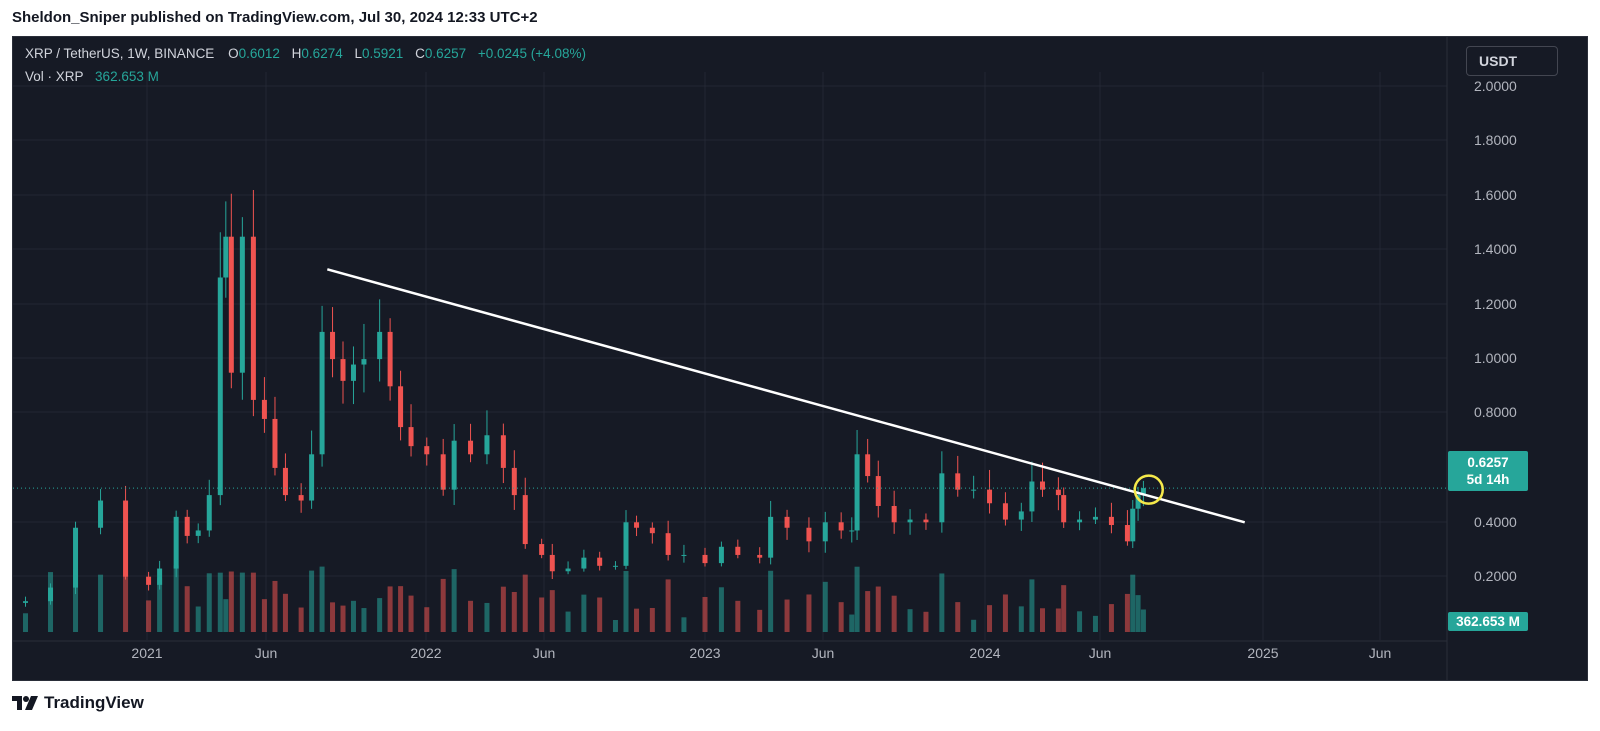 This screenshot has width=1600, height=731. Describe the element at coordinates (322, 53) in the screenshot. I see `high-value: 0.6274` at that location.